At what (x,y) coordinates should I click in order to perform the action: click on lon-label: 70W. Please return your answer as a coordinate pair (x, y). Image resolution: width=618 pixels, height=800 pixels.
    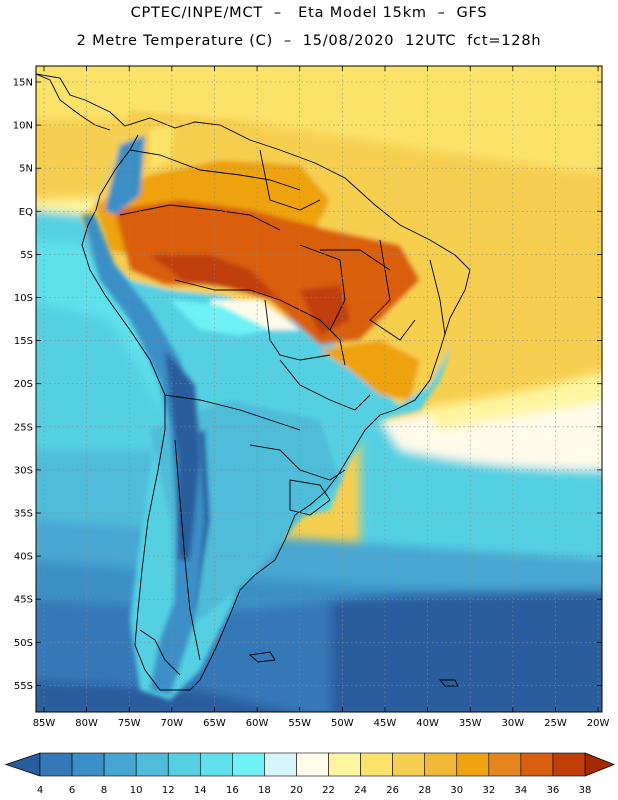
    Looking at the image, I should click on (172, 723).